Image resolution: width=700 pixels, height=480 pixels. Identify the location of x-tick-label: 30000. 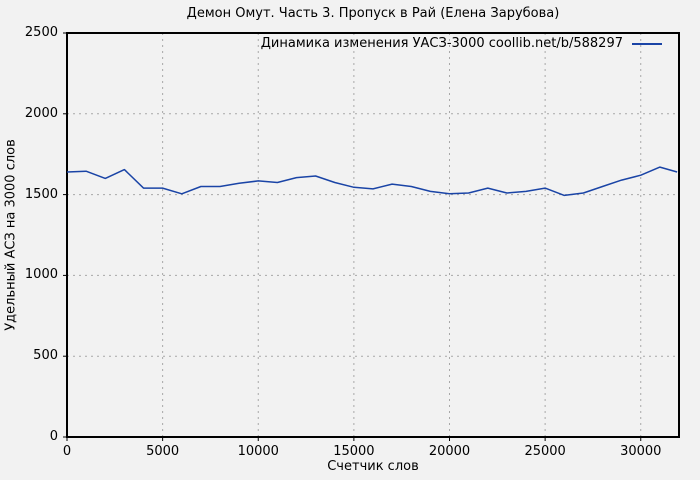
(641, 451).